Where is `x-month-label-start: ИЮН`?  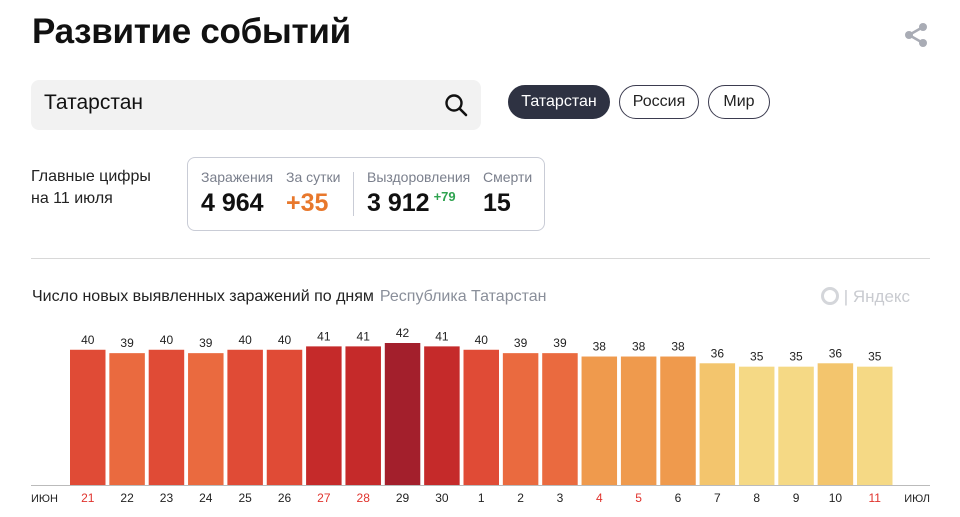
x-month-label-start: ИЮН is located at coordinates (44, 499).